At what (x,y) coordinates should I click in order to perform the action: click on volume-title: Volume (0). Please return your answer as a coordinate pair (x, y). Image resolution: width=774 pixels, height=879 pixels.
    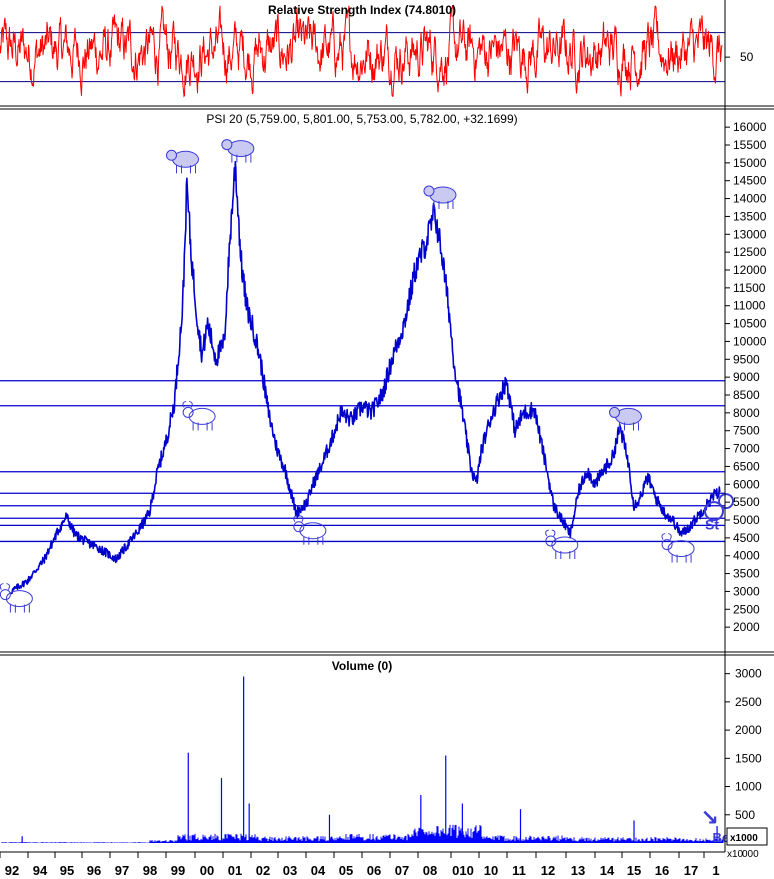
    Looking at the image, I should click on (362, 666).